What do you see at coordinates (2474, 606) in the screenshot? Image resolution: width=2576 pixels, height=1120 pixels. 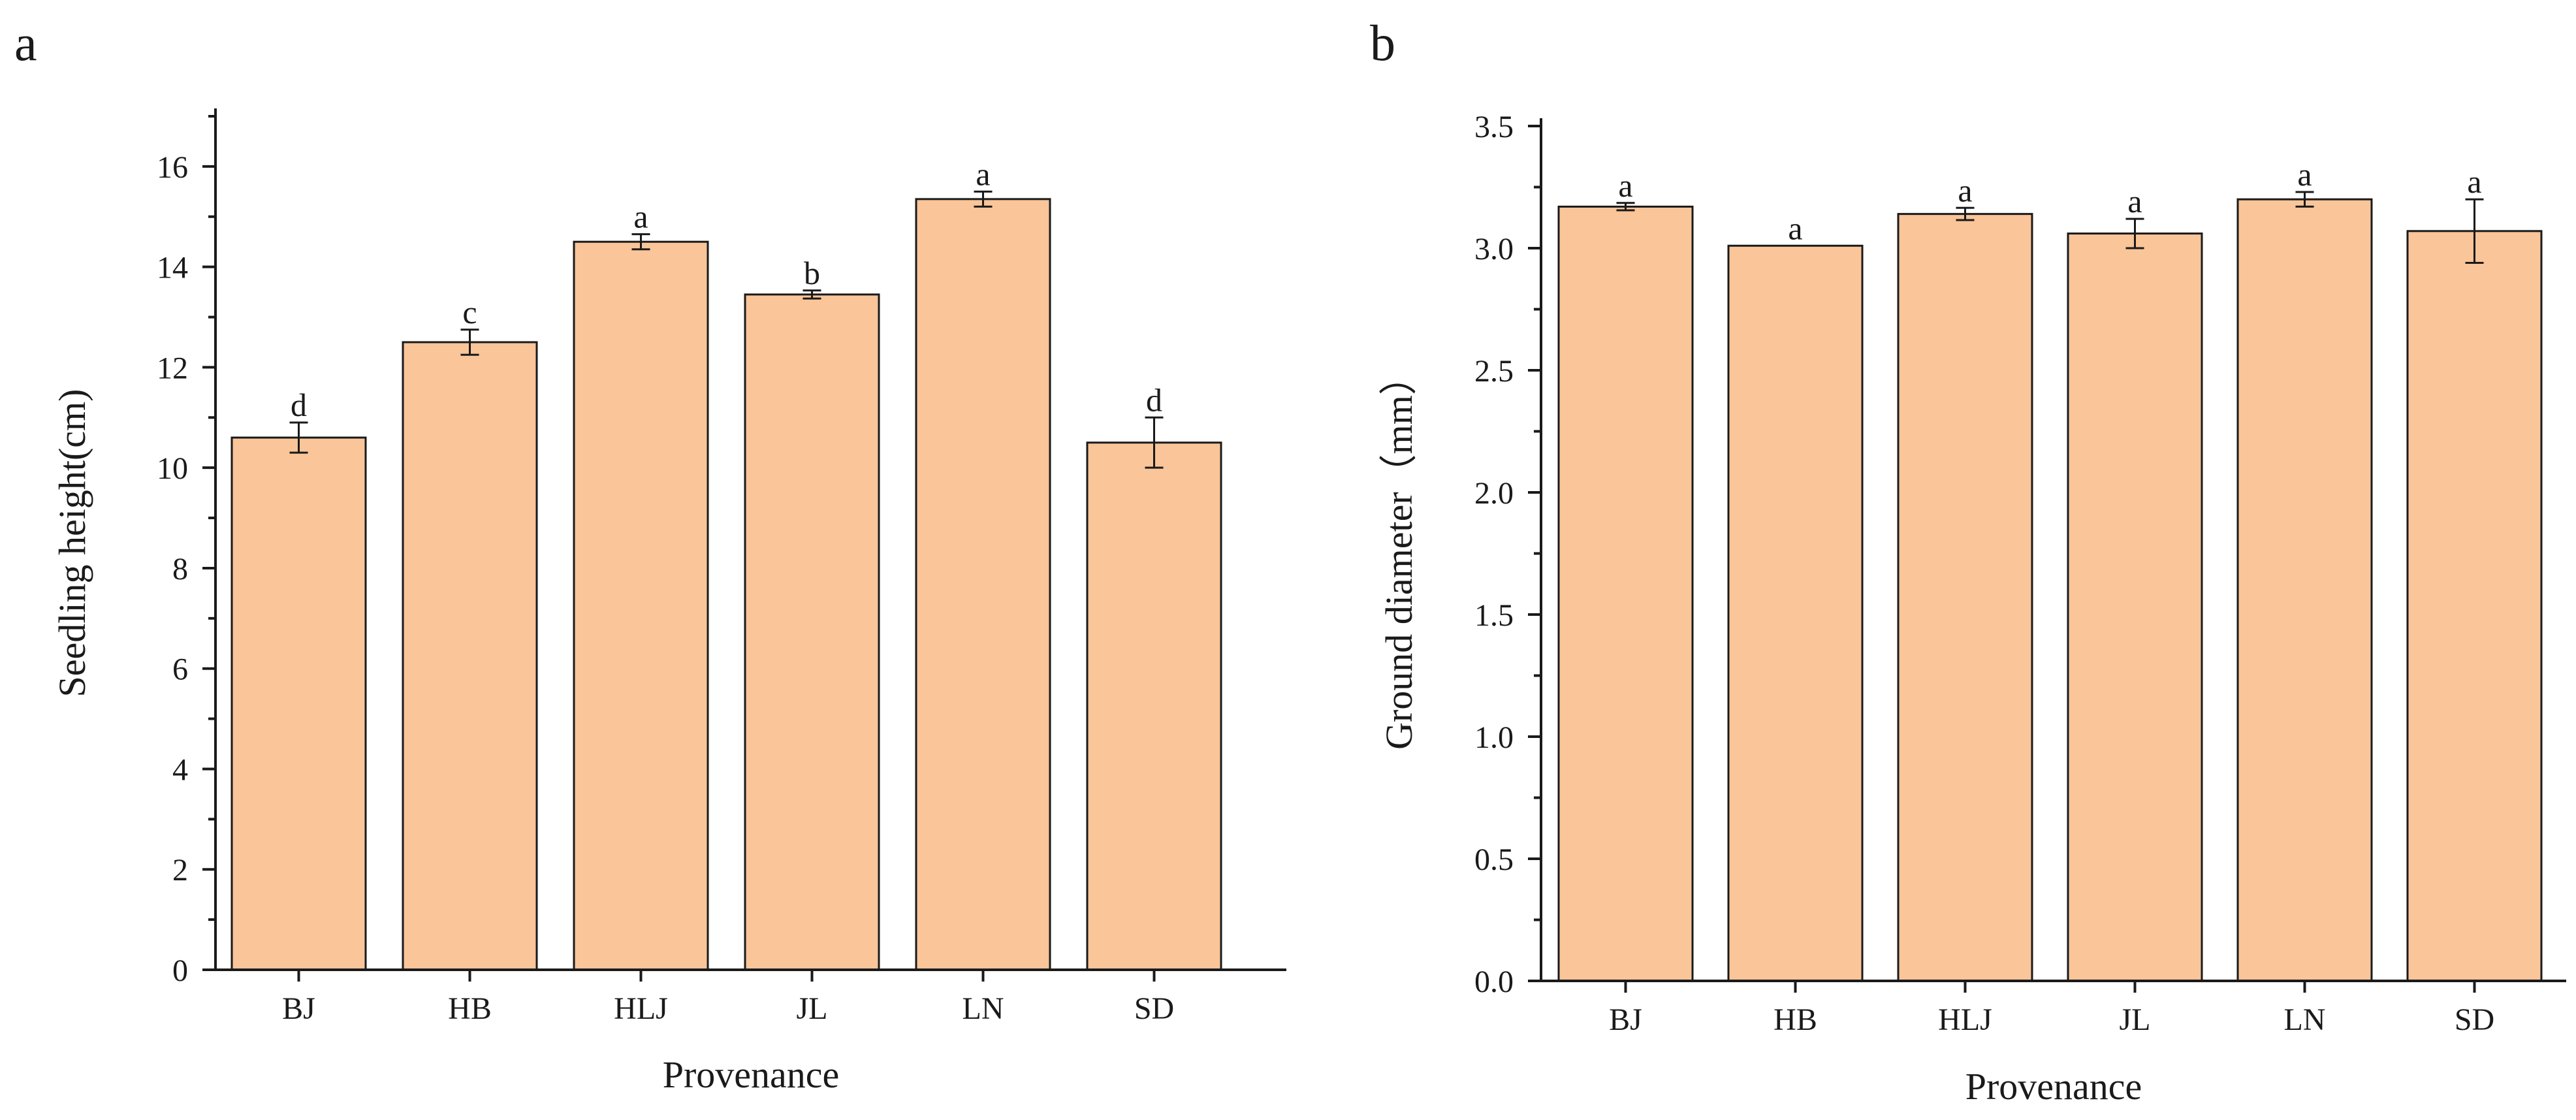 I see `panel-b-bar-SD` at bounding box center [2474, 606].